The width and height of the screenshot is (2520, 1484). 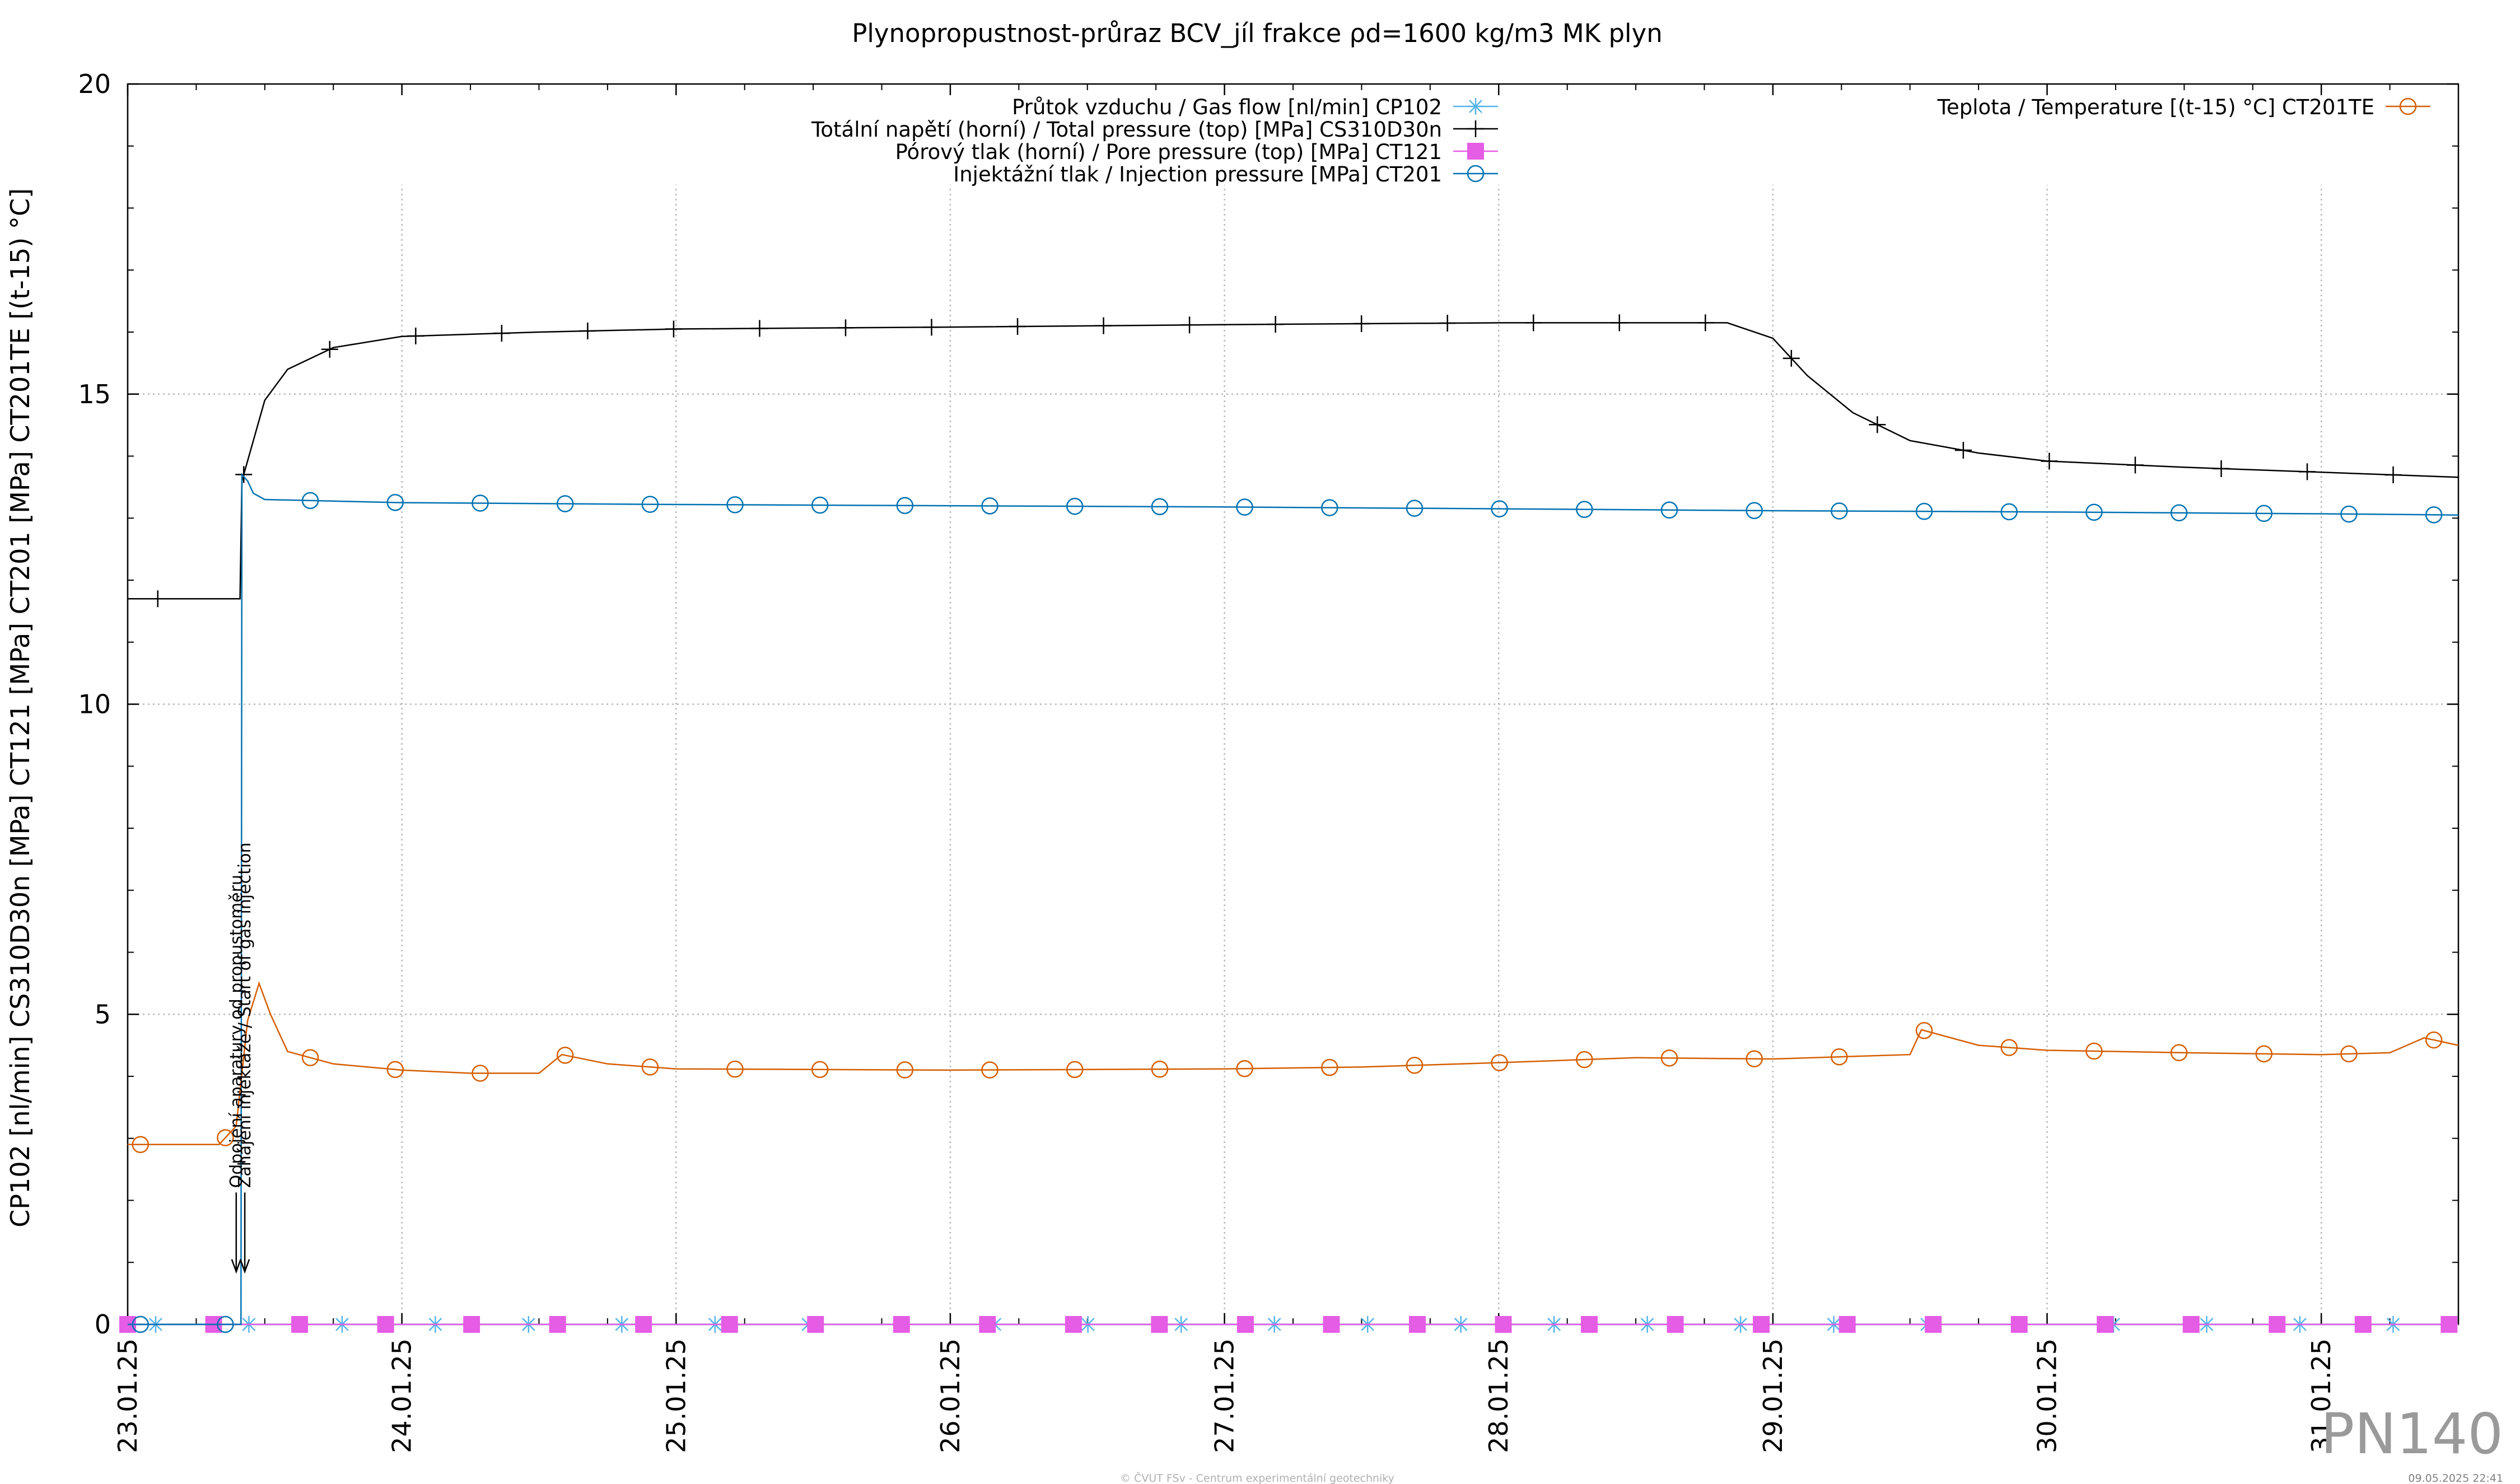 I want to click on y-tick-label: 5, so click(x=103, y=1014).